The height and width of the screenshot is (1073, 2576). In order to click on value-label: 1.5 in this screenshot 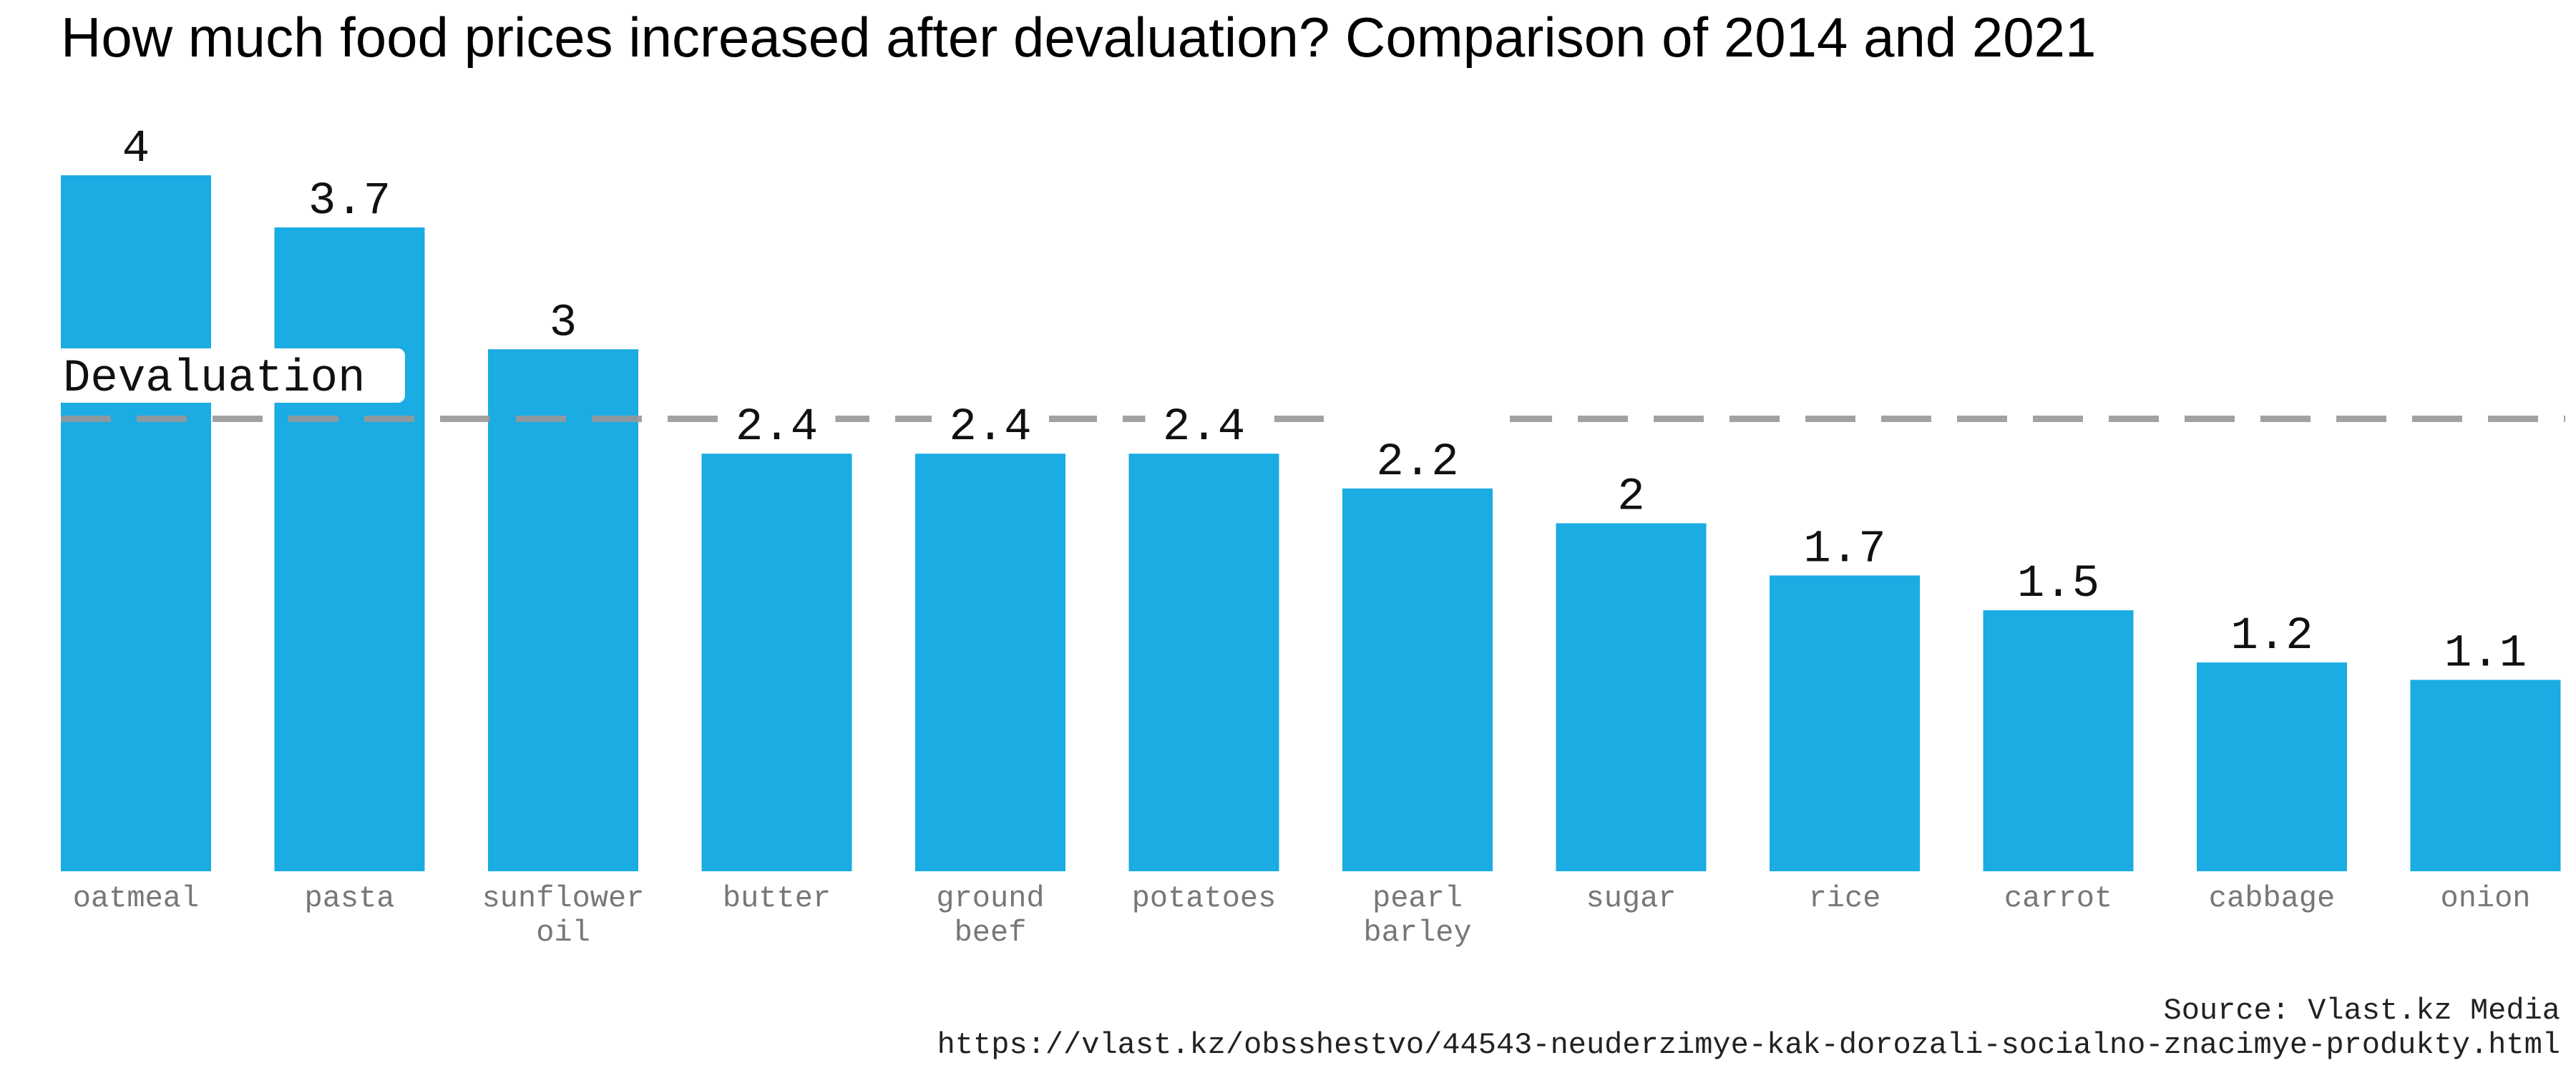, I will do `click(2058, 584)`.